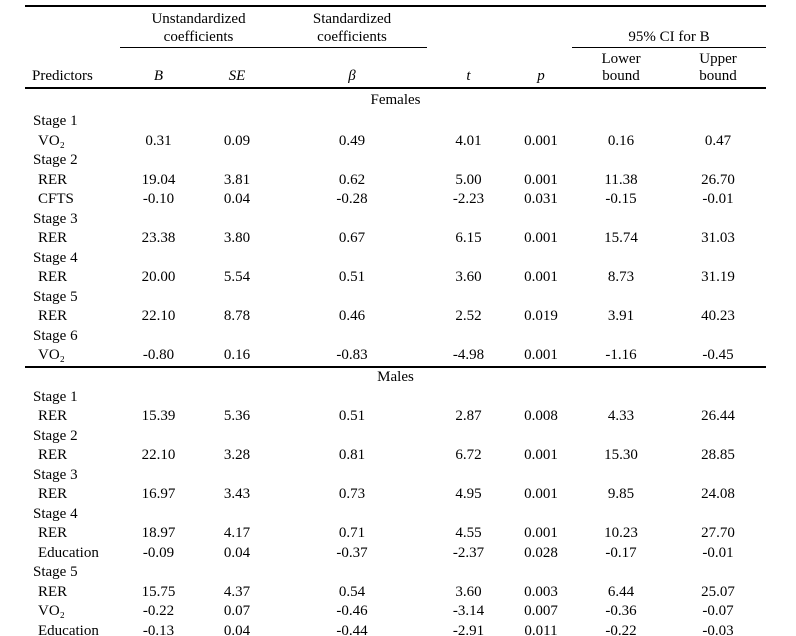  What do you see at coordinates (158, 68) in the screenshot?
I see `col-header-b: B` at bounding box center [158, 68].